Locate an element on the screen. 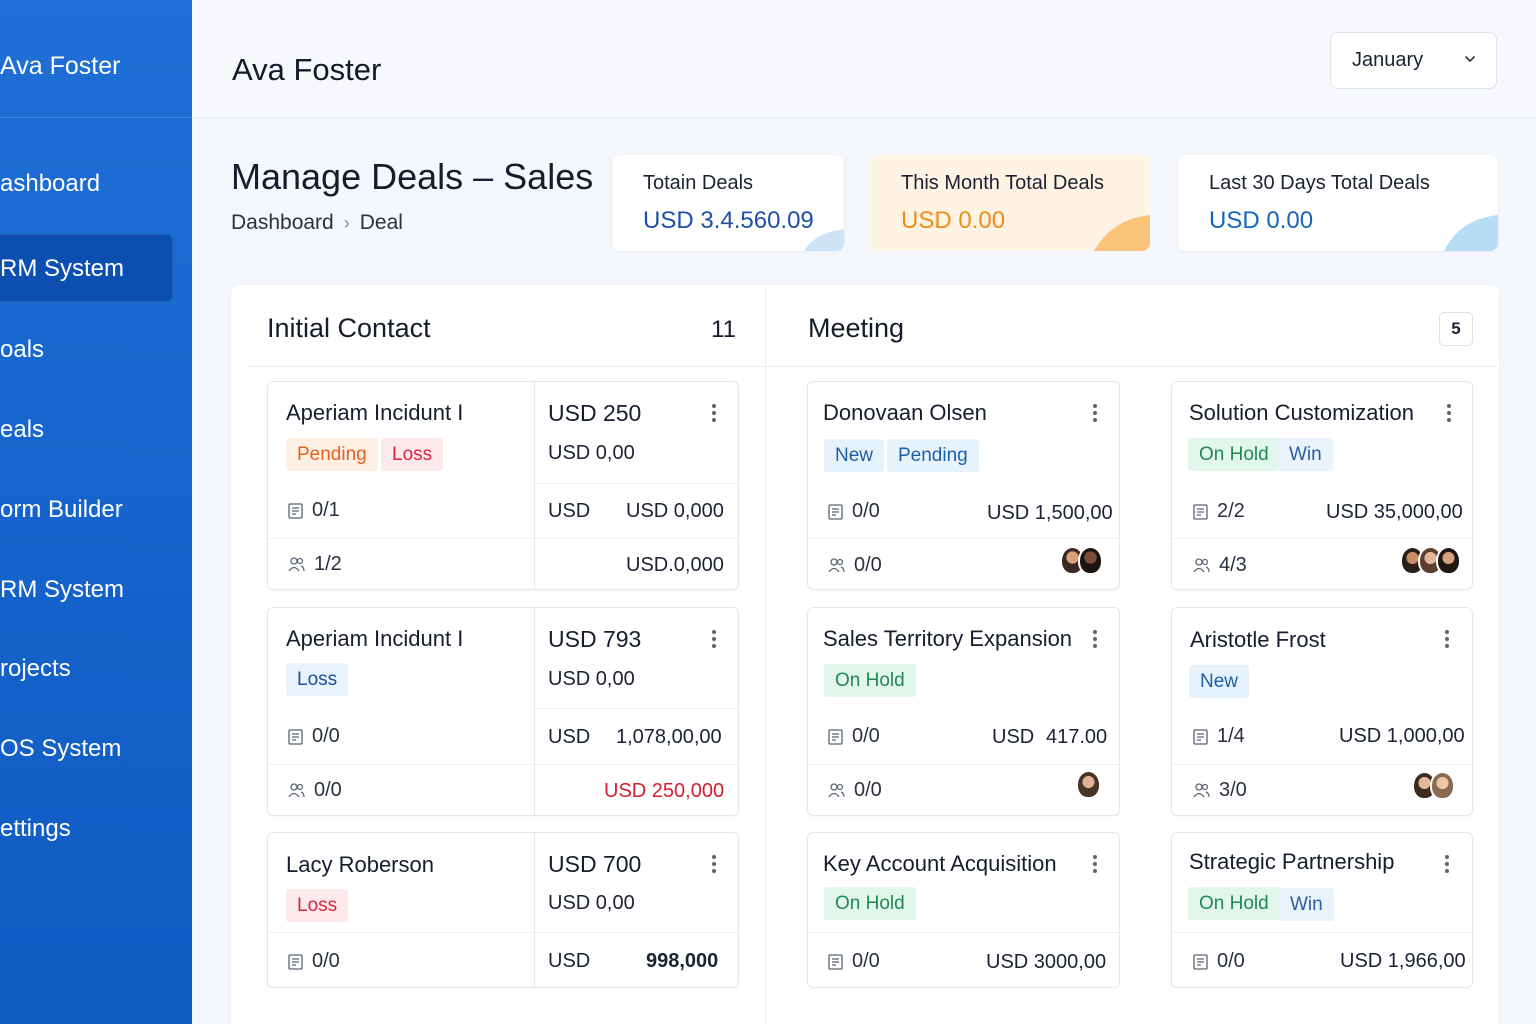 Image resolution: width=1536 pixels, height=1024 pixels. deal-value: 417.00 is located at coordinates (1077, 737).